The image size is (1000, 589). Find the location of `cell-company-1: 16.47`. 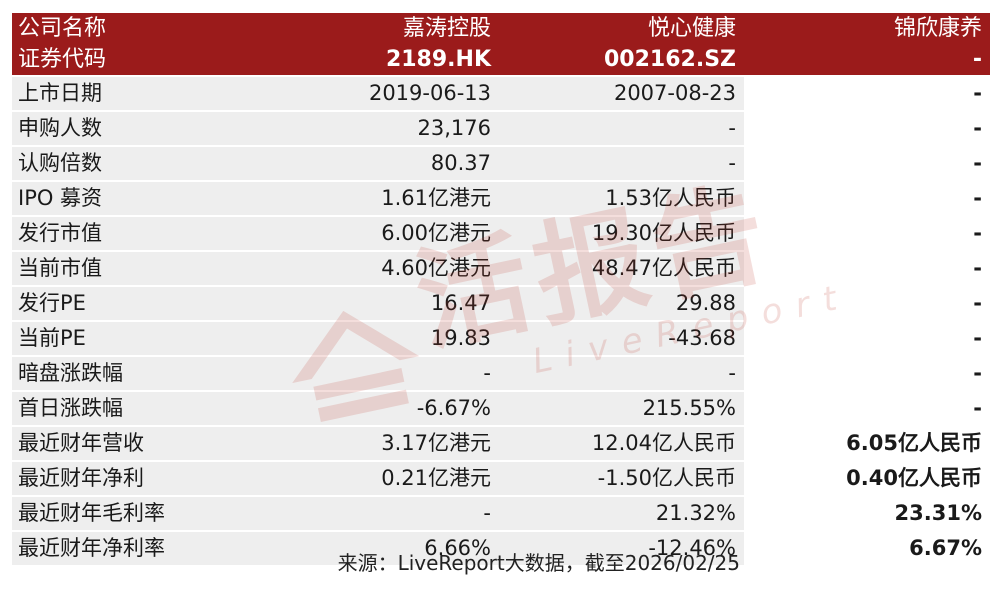

cell-company-1: 16.47 is located at coordinates (376, 303).